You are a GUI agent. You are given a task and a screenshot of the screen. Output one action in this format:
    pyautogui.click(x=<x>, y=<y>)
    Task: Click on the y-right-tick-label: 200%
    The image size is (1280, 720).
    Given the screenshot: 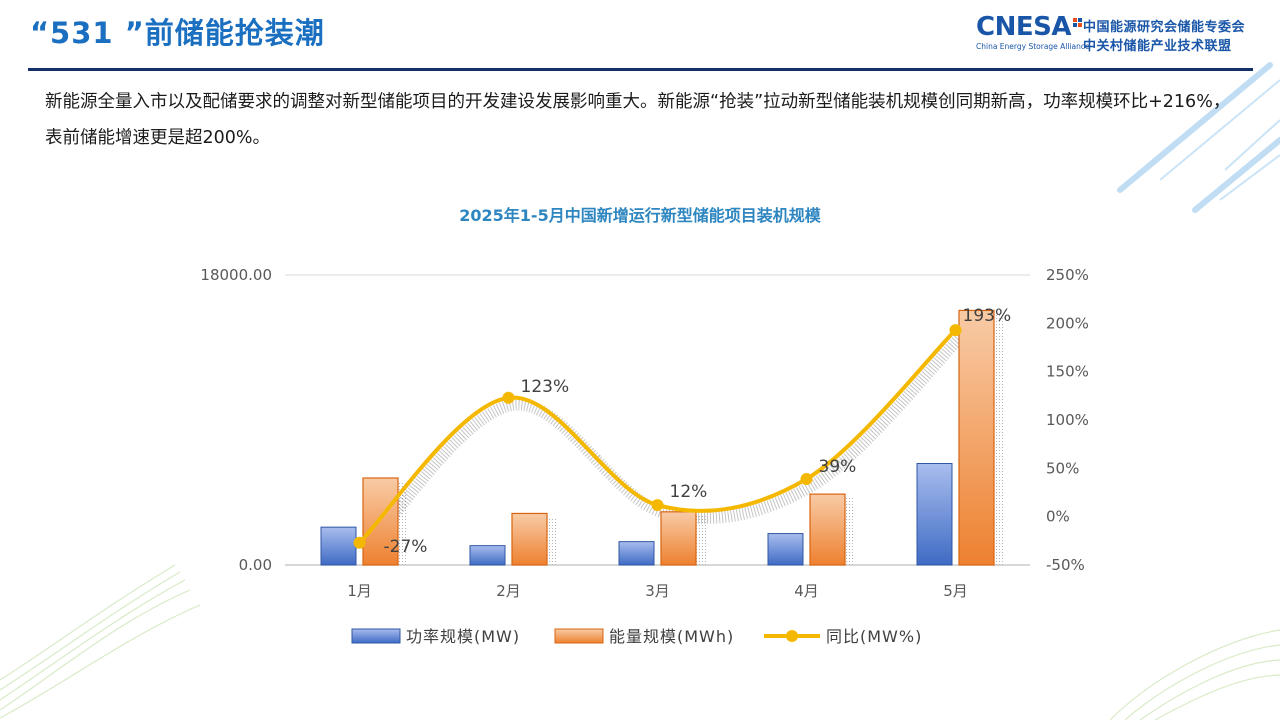 What is the action you would take?
    pyautogui.click(x=1067, y=323)
    